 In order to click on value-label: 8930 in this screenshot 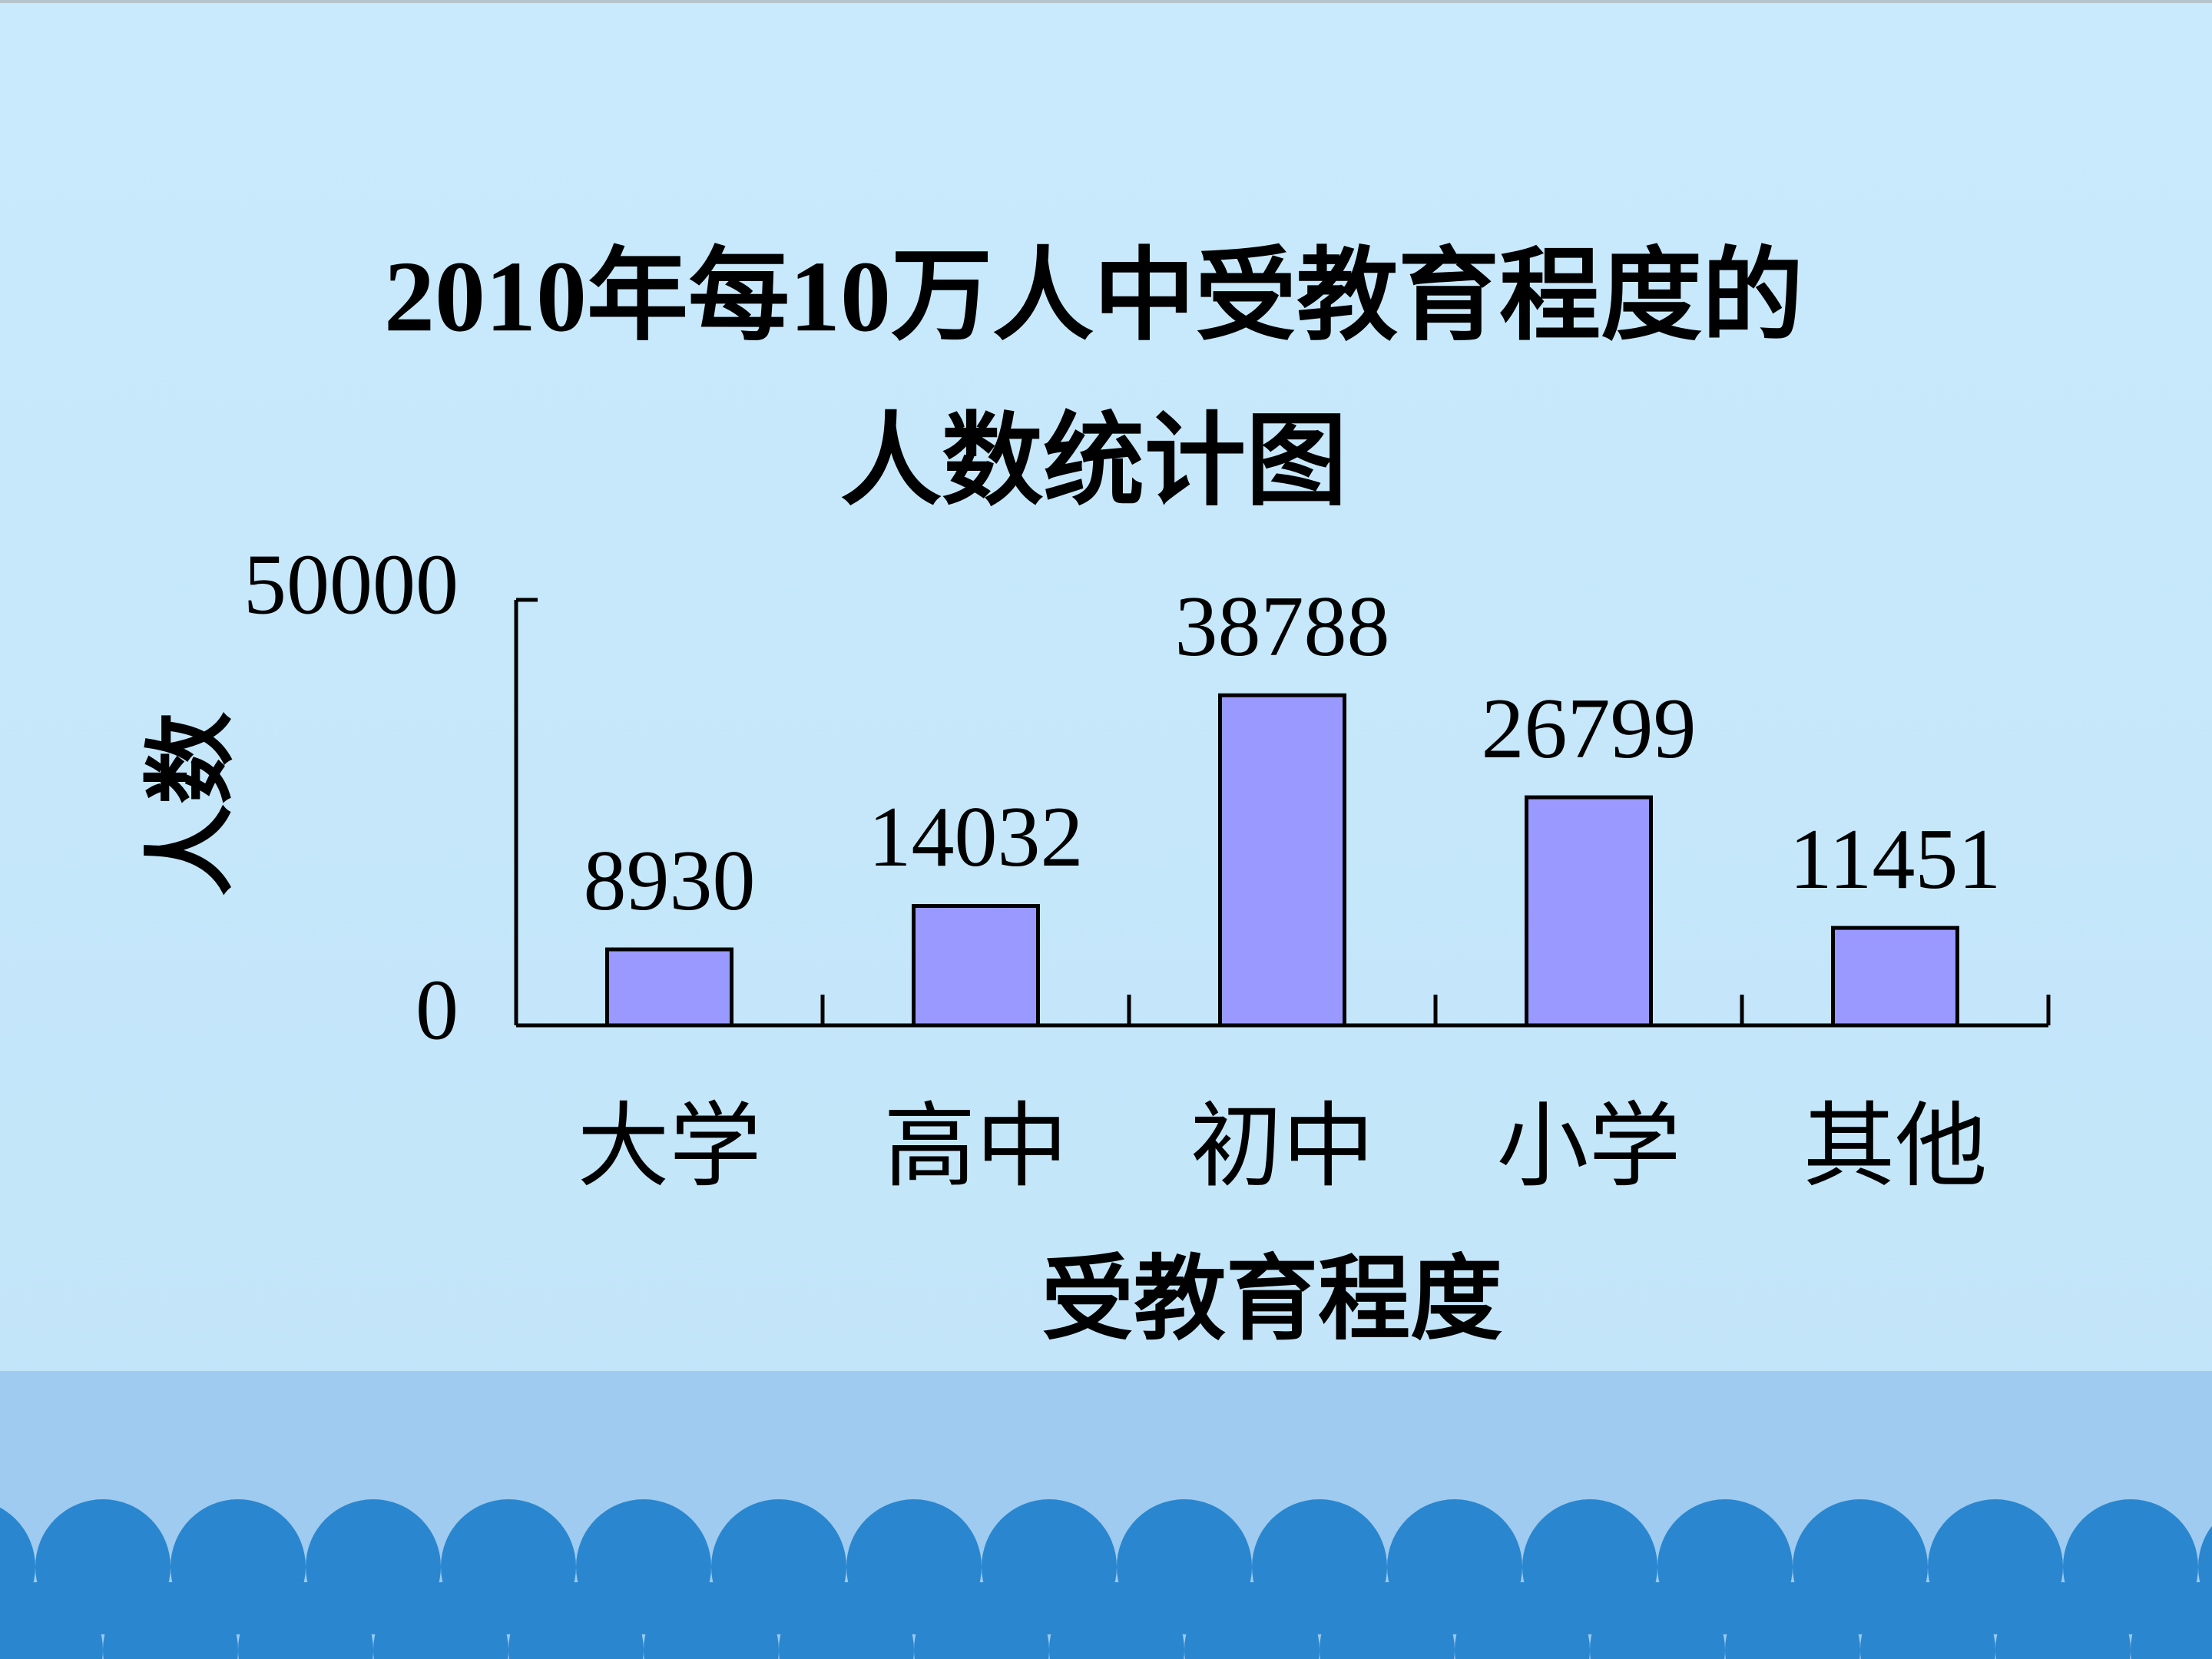, I will do `click(670, 881)`.